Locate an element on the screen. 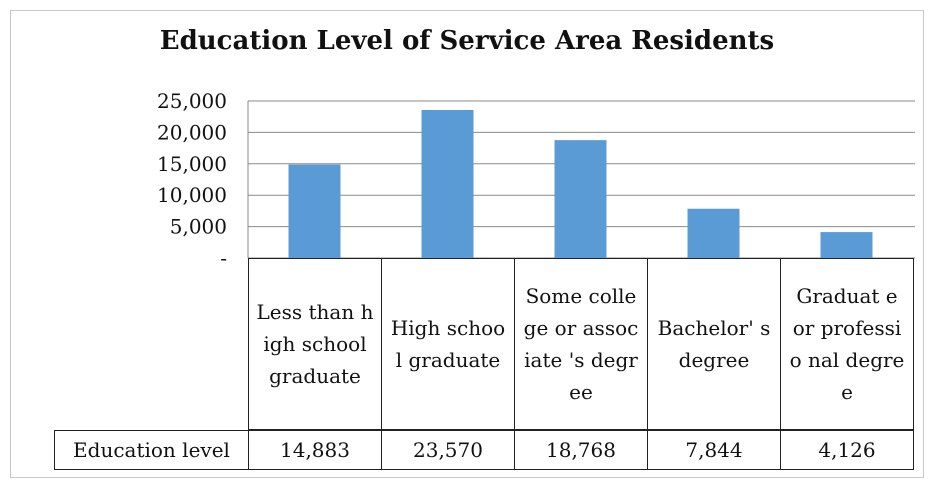  category-label: Less than high school graduate is located at coordinates (315, 344).